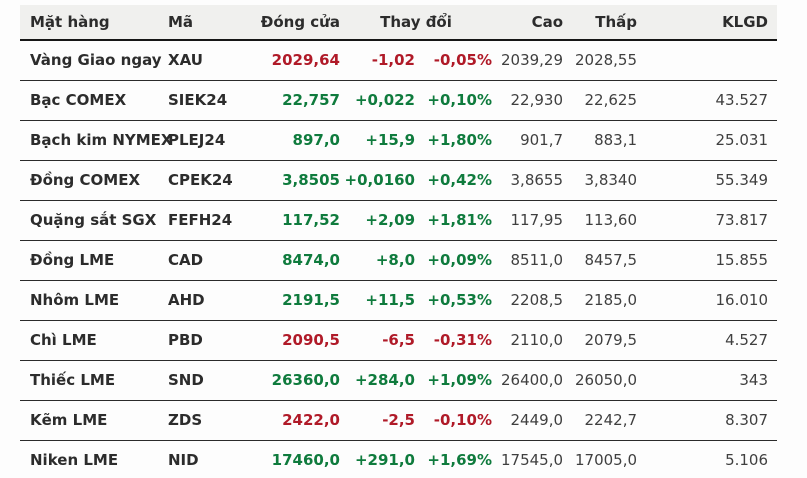  What do you see at coordinates (94, 100) in the screenshot?
I see `commodity-name: Bạc COMEX` at bounding box center [94, 100].